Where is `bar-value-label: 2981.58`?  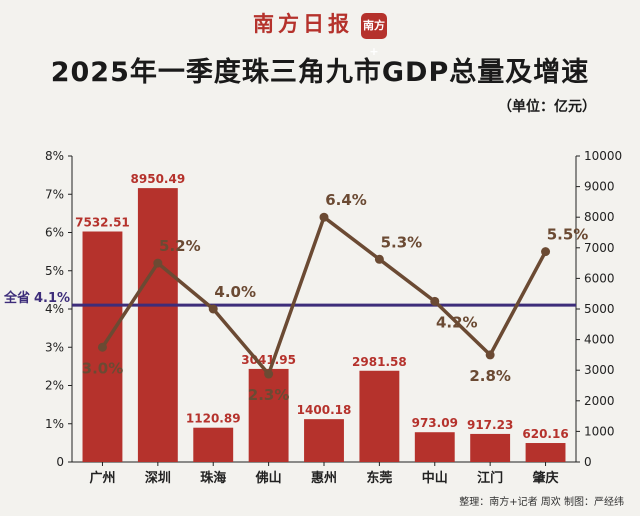 bar-value-label: 2981.58 is located at coordinates (379, 362).